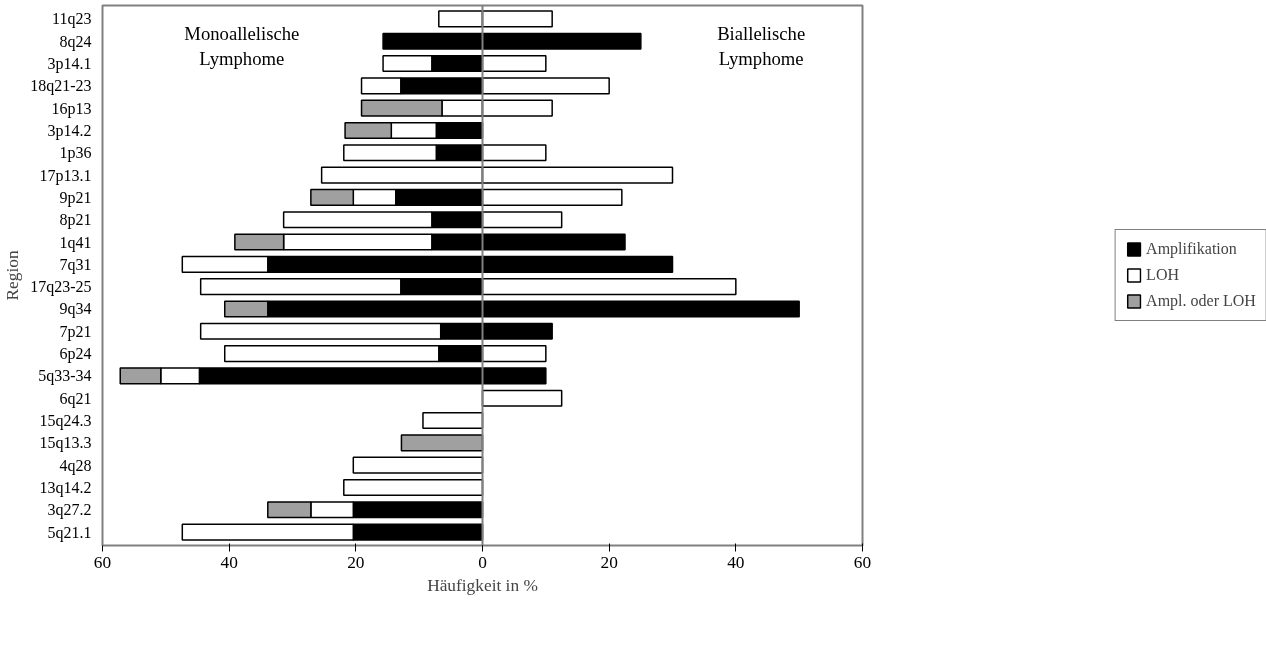 Image resolution: width=1266 pixels, height=667 pixels. I want to click on x-tick-label: 0, so click(482, 562).